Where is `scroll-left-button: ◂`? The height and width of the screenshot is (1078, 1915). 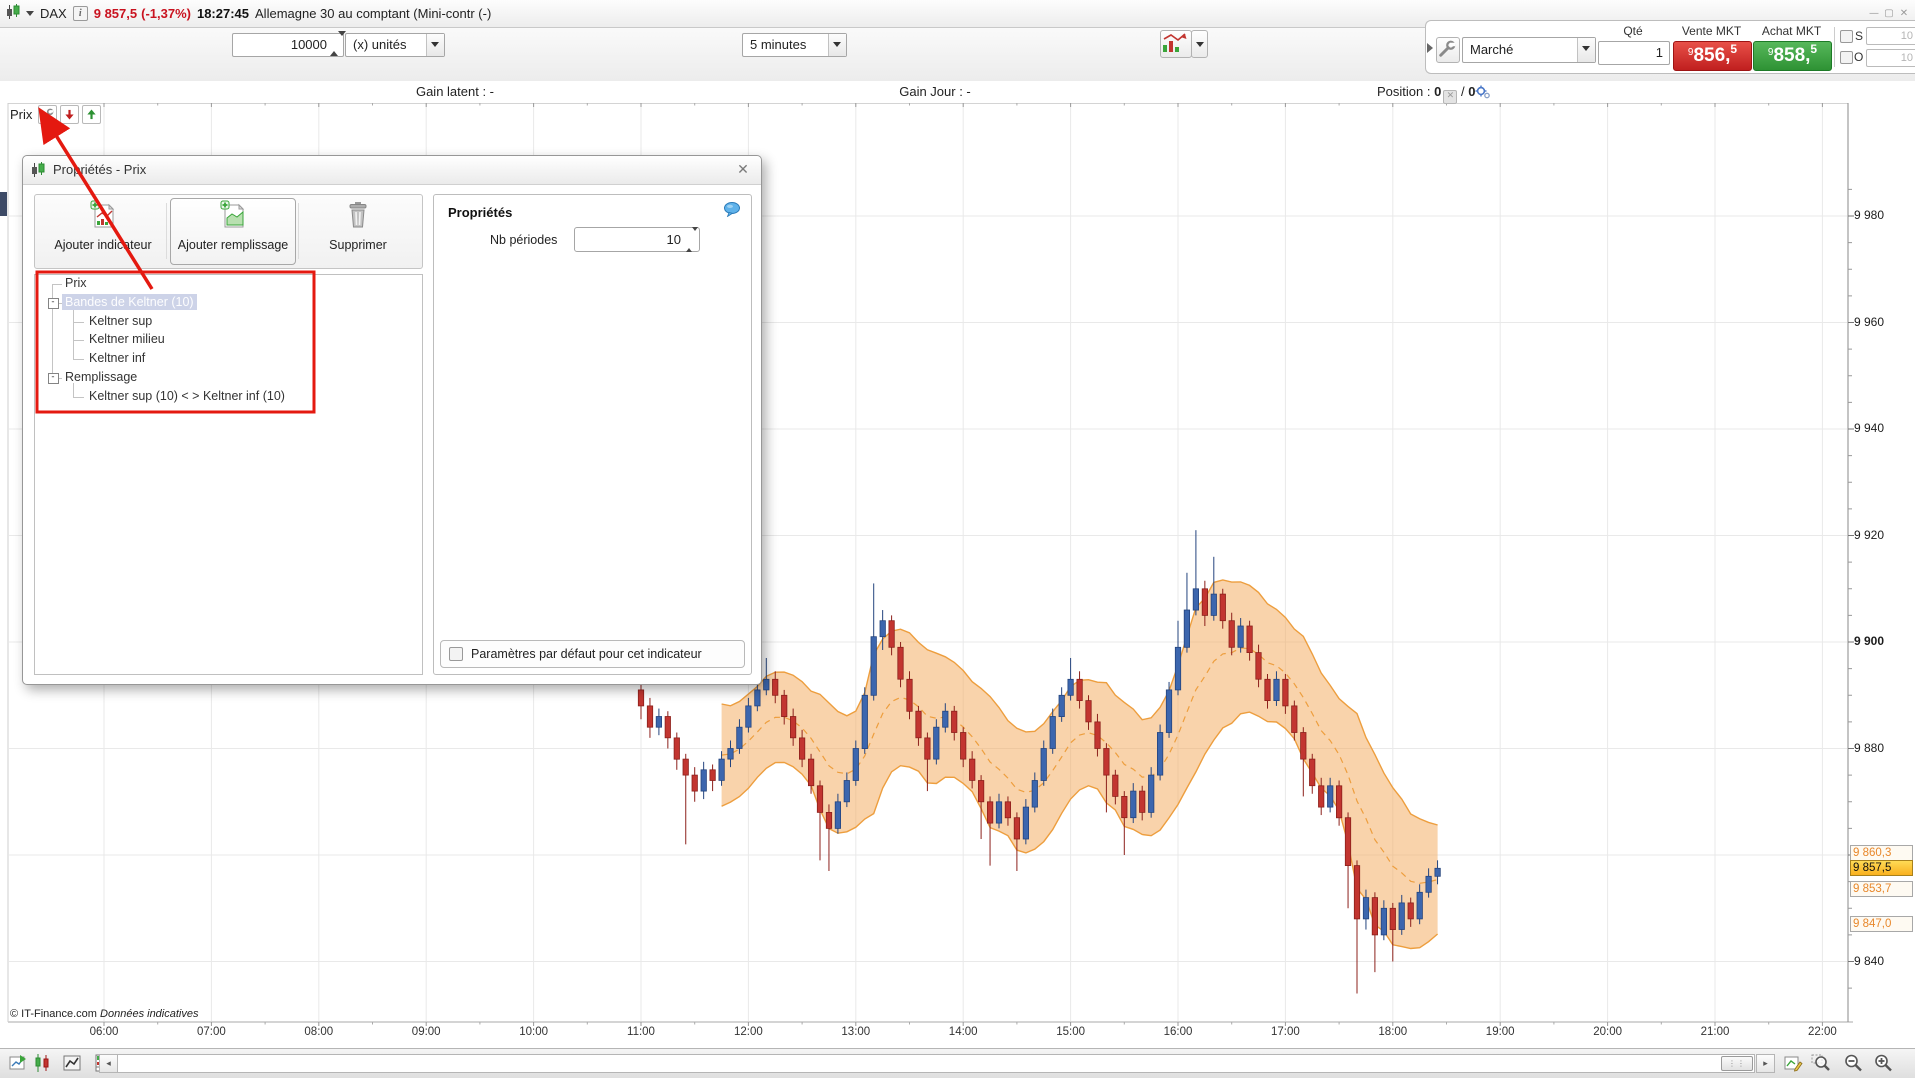
scroll-left-button: ◂ is located at coordinates (108, 1063).